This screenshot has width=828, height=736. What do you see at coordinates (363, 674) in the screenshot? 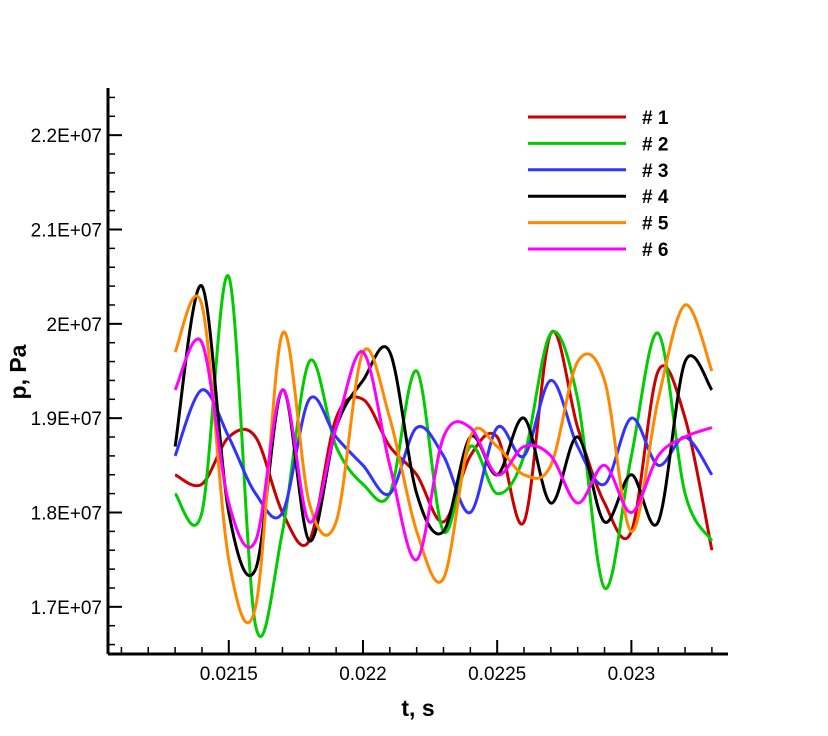
I see `x-tick-label: 0.022` at bounding box center [363, 674].